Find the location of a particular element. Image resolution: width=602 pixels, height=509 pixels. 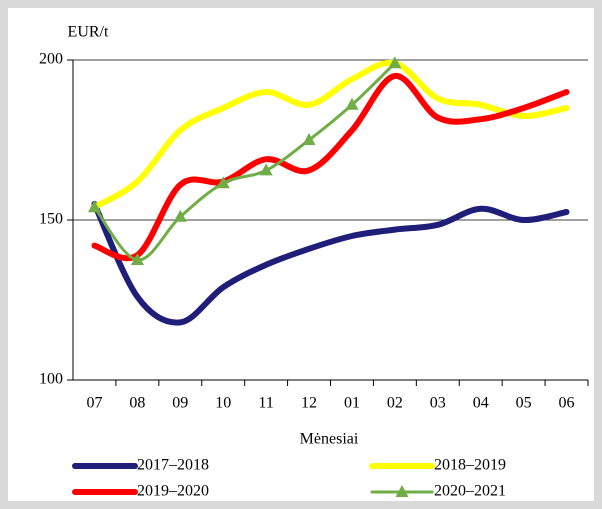

x-tick-label: 03 is located at coordinates (438, 403).